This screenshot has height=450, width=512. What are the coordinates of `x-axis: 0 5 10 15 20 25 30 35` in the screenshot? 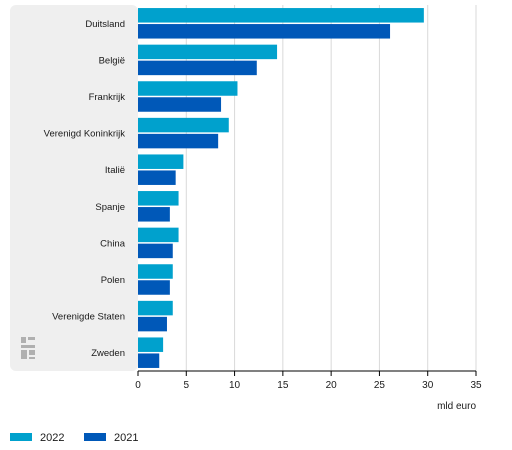 It's located at (308, 380).